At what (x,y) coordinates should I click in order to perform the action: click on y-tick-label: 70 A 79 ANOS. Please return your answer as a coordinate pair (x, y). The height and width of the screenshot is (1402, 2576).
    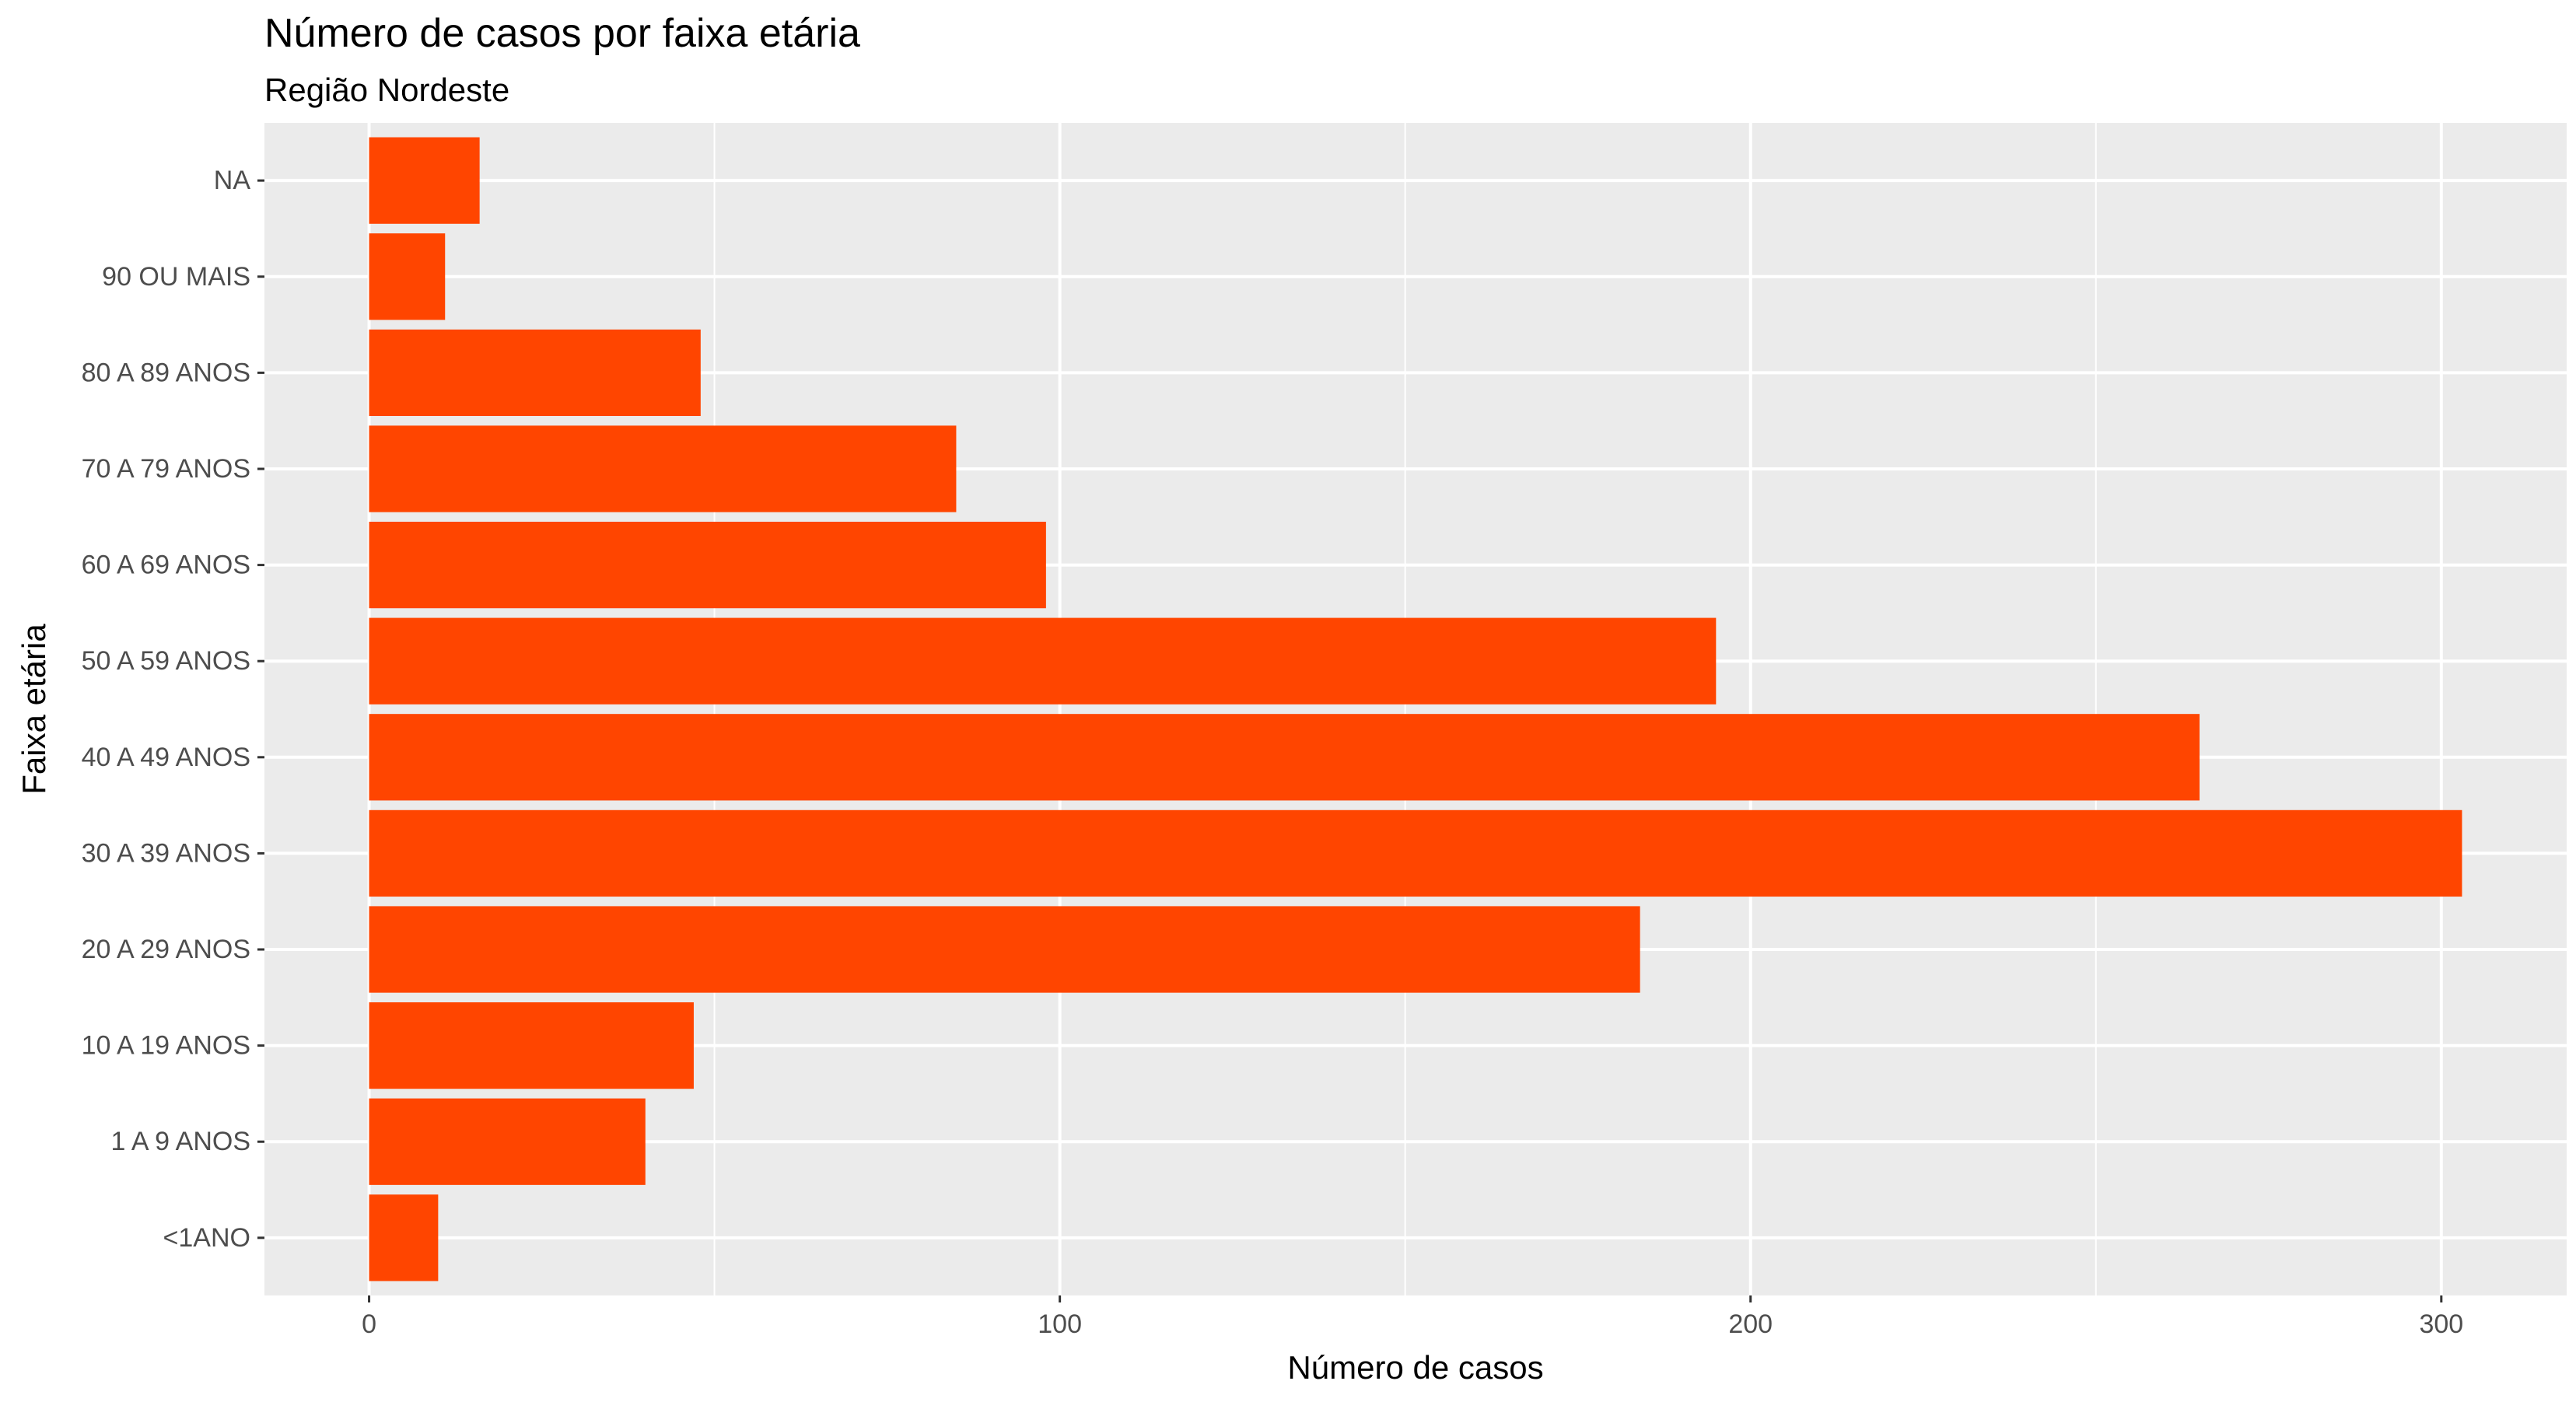
    Looking at the image, I should click on (166, 469).